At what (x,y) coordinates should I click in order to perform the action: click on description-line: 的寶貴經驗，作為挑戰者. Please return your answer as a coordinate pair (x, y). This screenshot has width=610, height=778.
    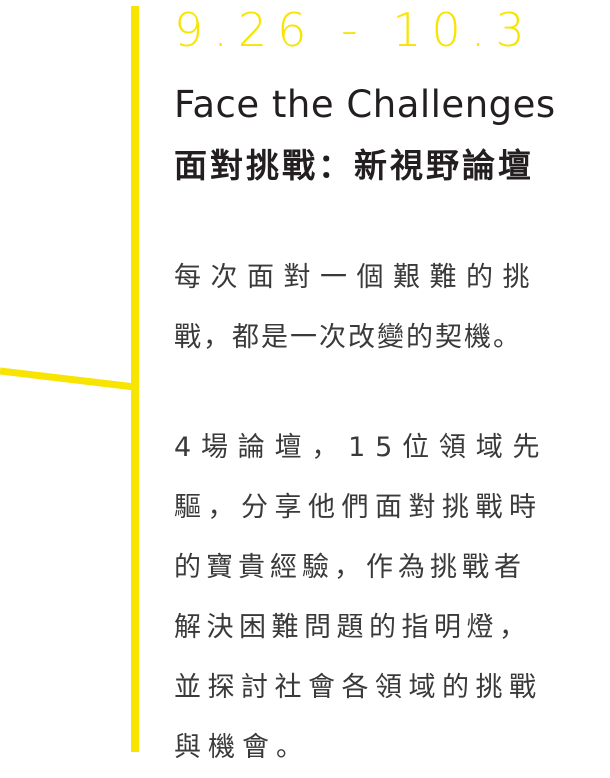
    Looking at the image, I should click on (350, 567).